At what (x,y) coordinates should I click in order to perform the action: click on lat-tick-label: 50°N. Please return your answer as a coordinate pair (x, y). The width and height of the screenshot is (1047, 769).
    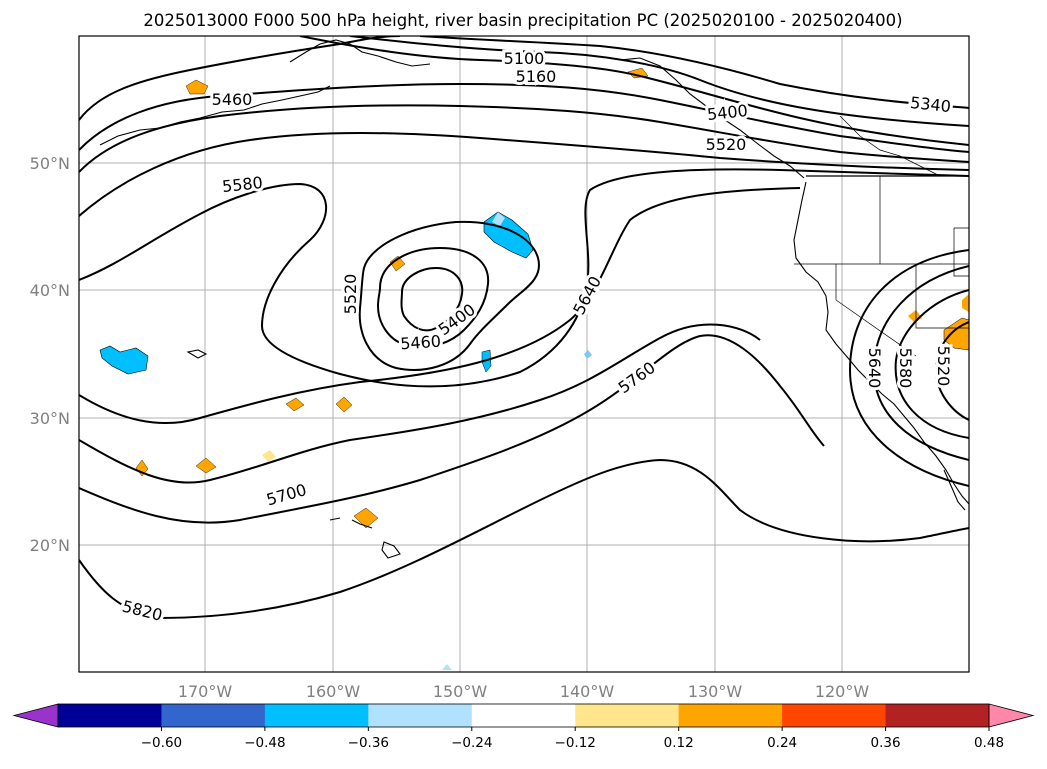
    Looking at the image, I should click on (50, 163).